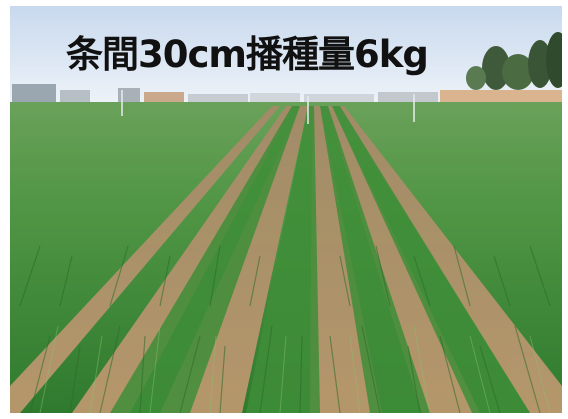 Image resolution: width=568 pixels, height=419 pixels. What do you see at coordinates (247, 54) in the screenshot?
I see `photo-caption: 条間30cm播種量6kg` at bounding box center [247, 54].